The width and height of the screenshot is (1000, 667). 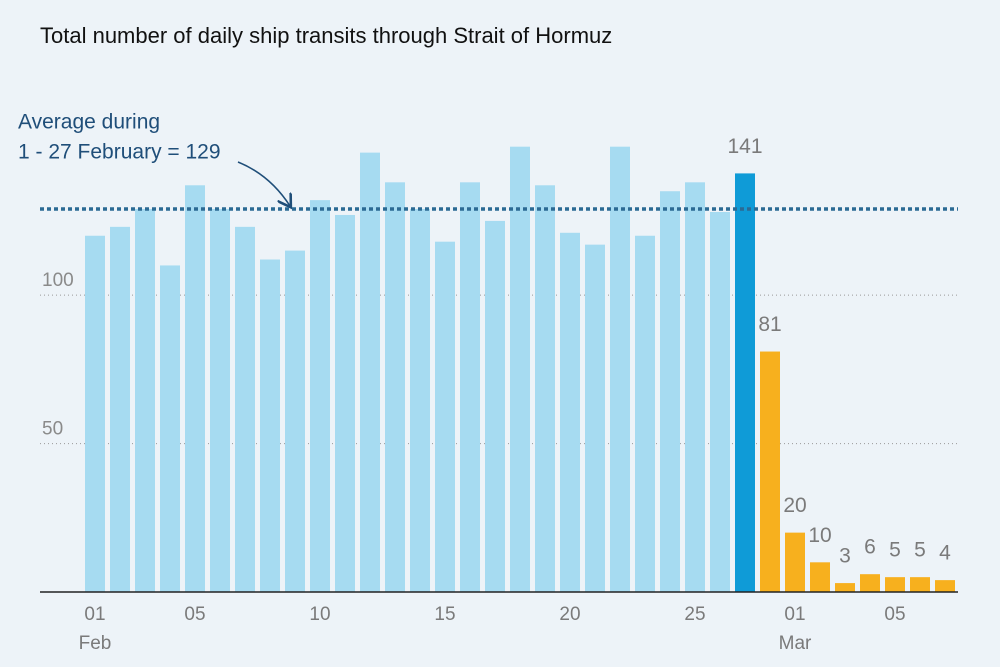 I want to click on month-label: Feb, so click(x=95, y=643).